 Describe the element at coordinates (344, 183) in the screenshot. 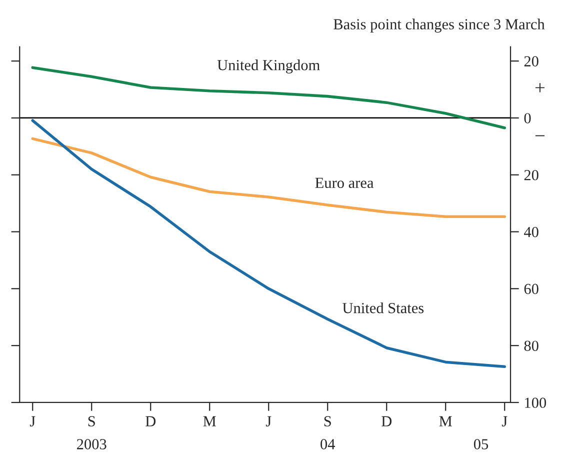

I see `series-label: Euro area` at that location.